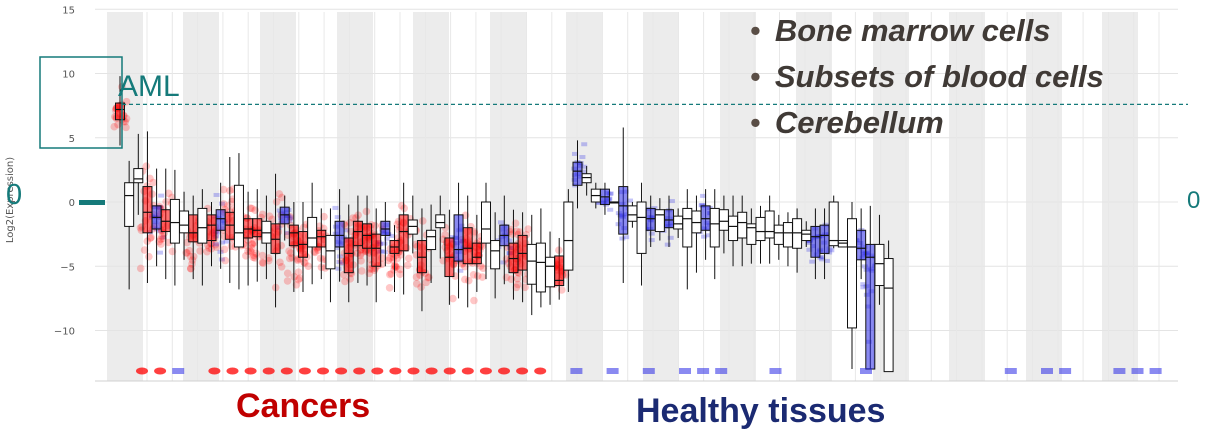 The width and height of the screenshot is (1229, 436). Describe the element at coordinates (939, 76) in the screenshot. I see `bullet-text: Subsets of blood cells` at that location.